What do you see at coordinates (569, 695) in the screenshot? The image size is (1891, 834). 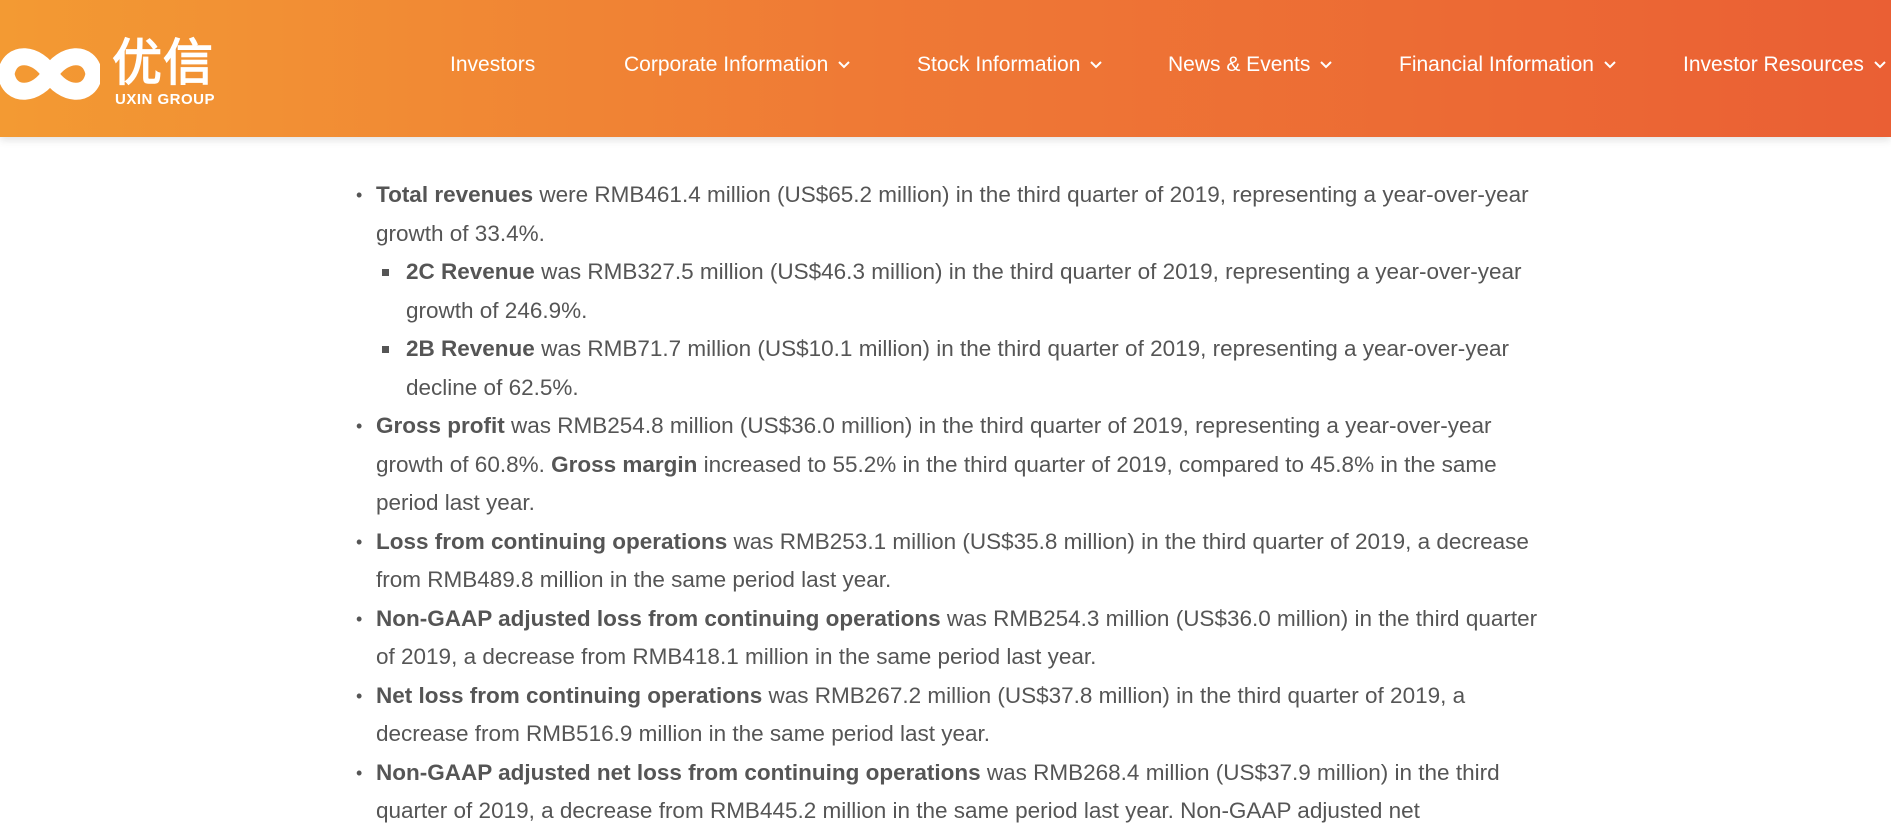 I see `net-loss-heading: Net loss from continuing operations` at bounding box center [569, 695].